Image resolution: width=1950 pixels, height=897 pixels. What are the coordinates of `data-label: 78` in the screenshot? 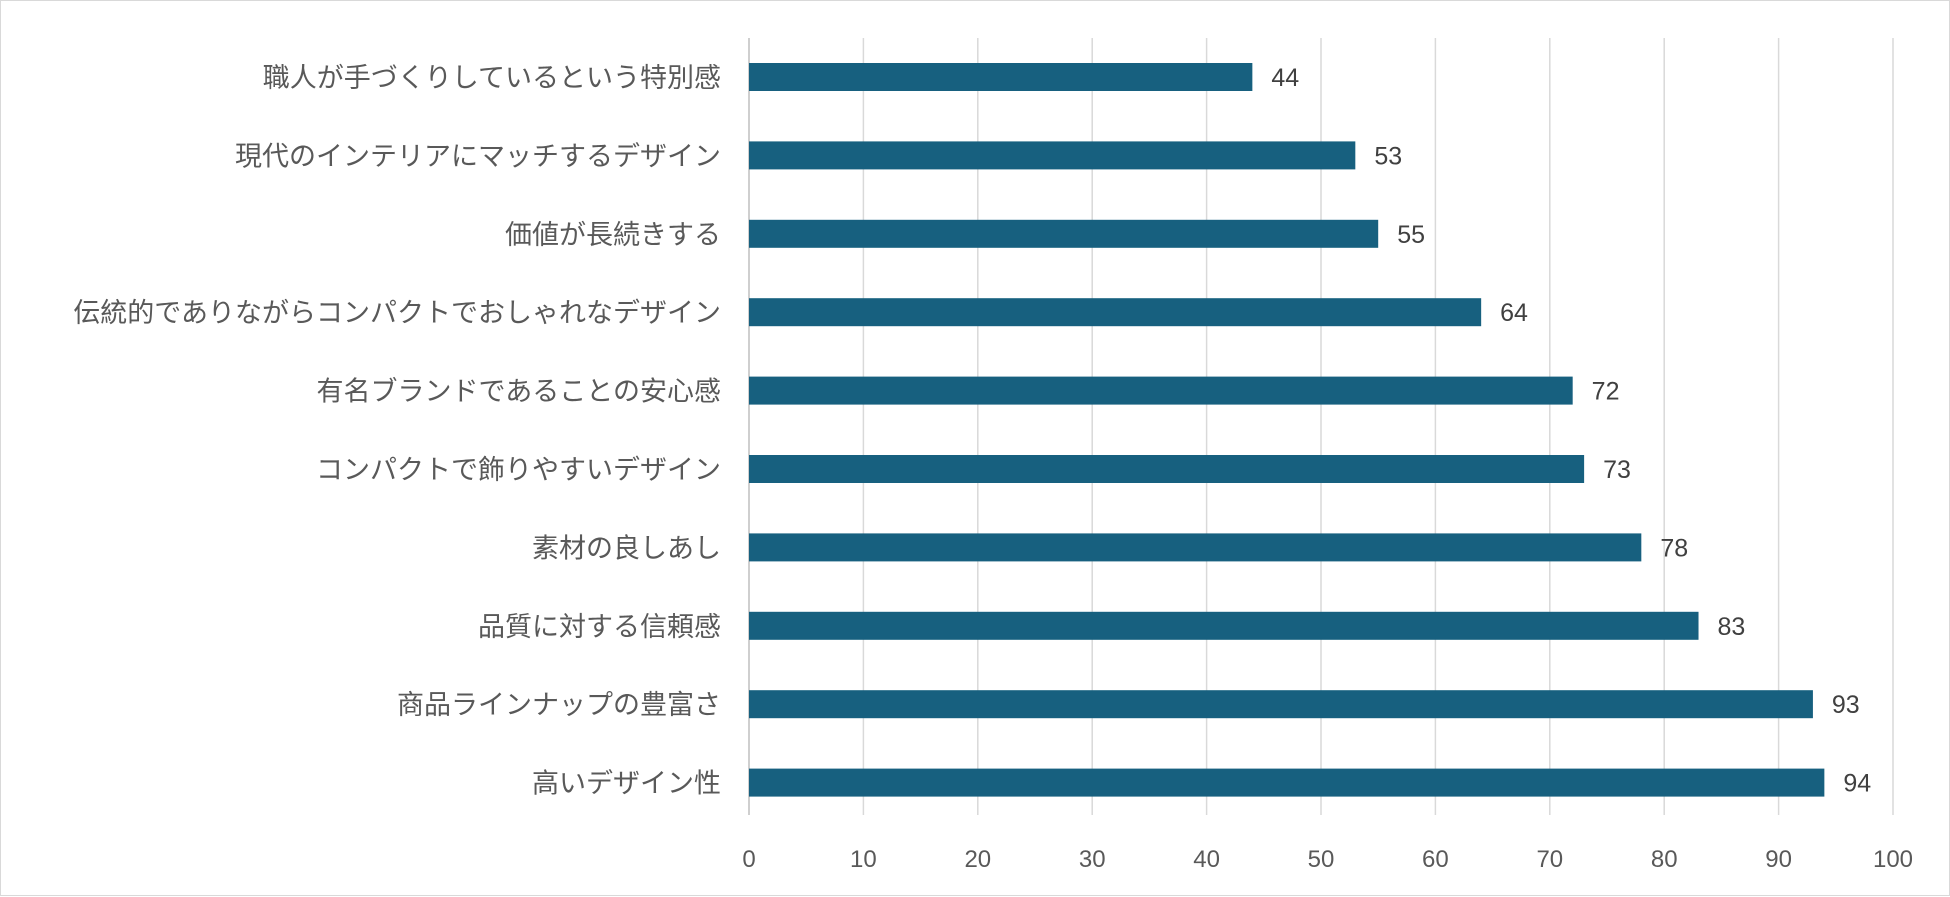 It's located at (1674, 548).